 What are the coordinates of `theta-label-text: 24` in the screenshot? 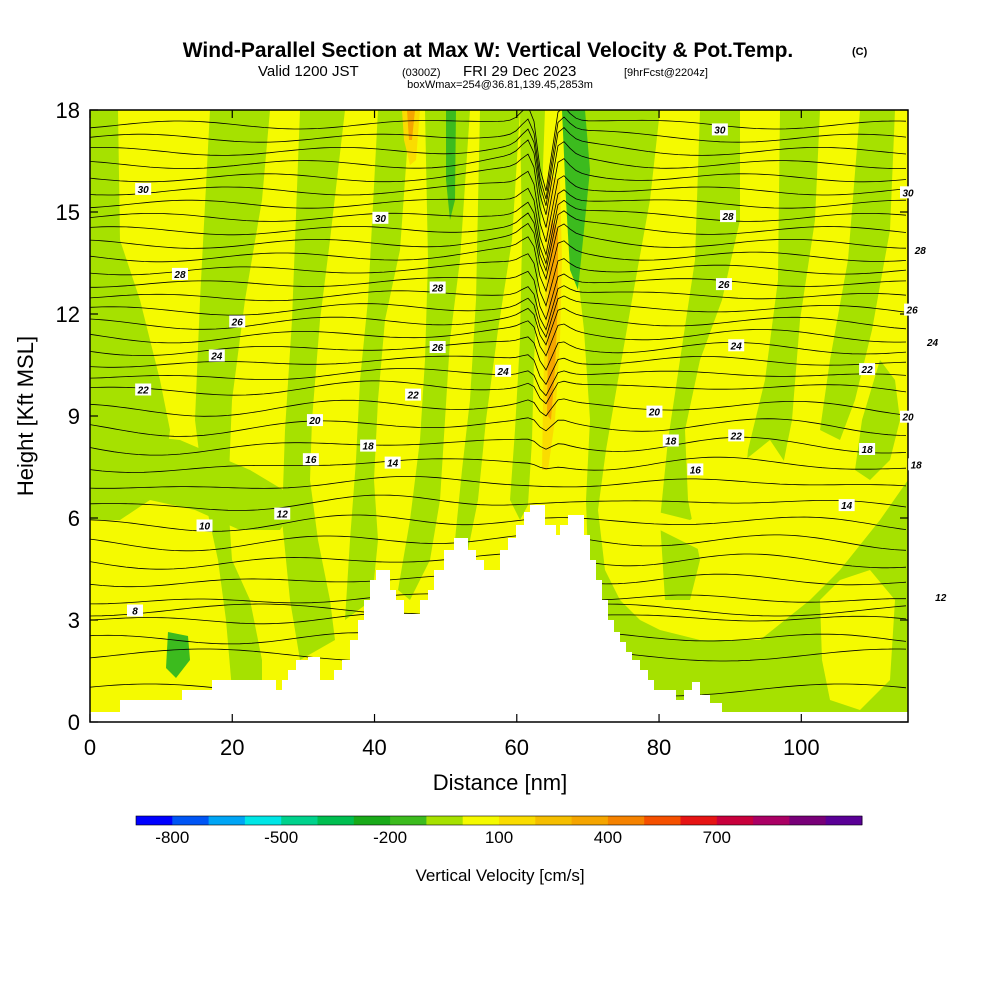 It's located at (736, 346).